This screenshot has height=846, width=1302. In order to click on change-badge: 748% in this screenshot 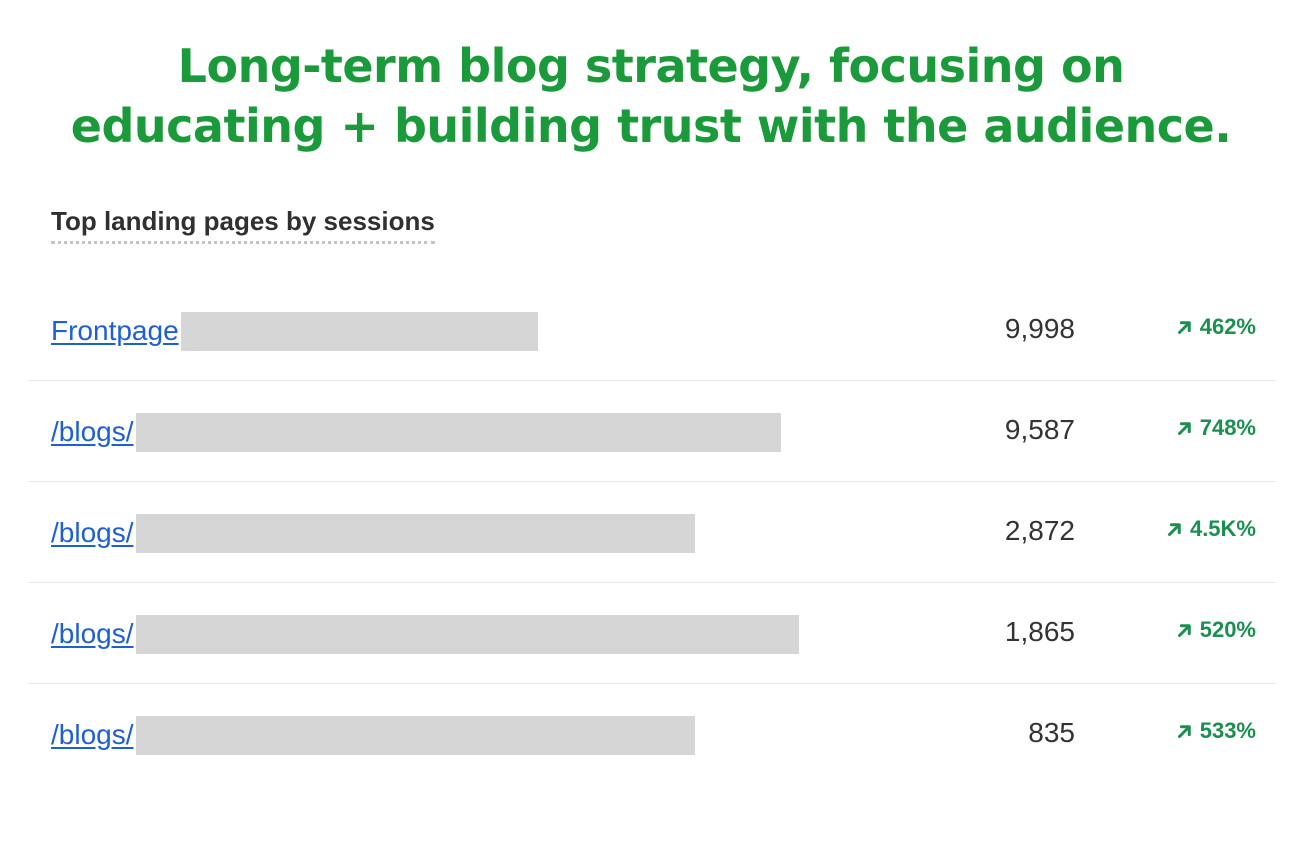, I will do `click(1216, 428)`.